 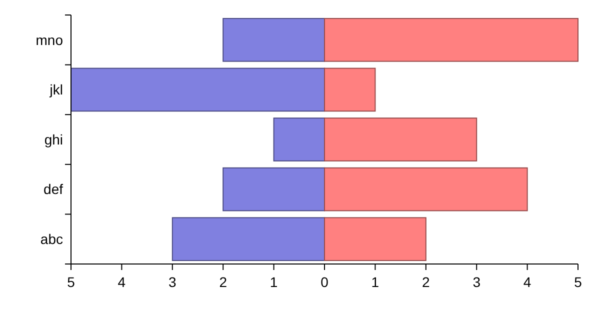 What do you see at coordinates (54, 189) in the screenshot?
I see `y-tick-label: def` at bounding box center [54, 189].